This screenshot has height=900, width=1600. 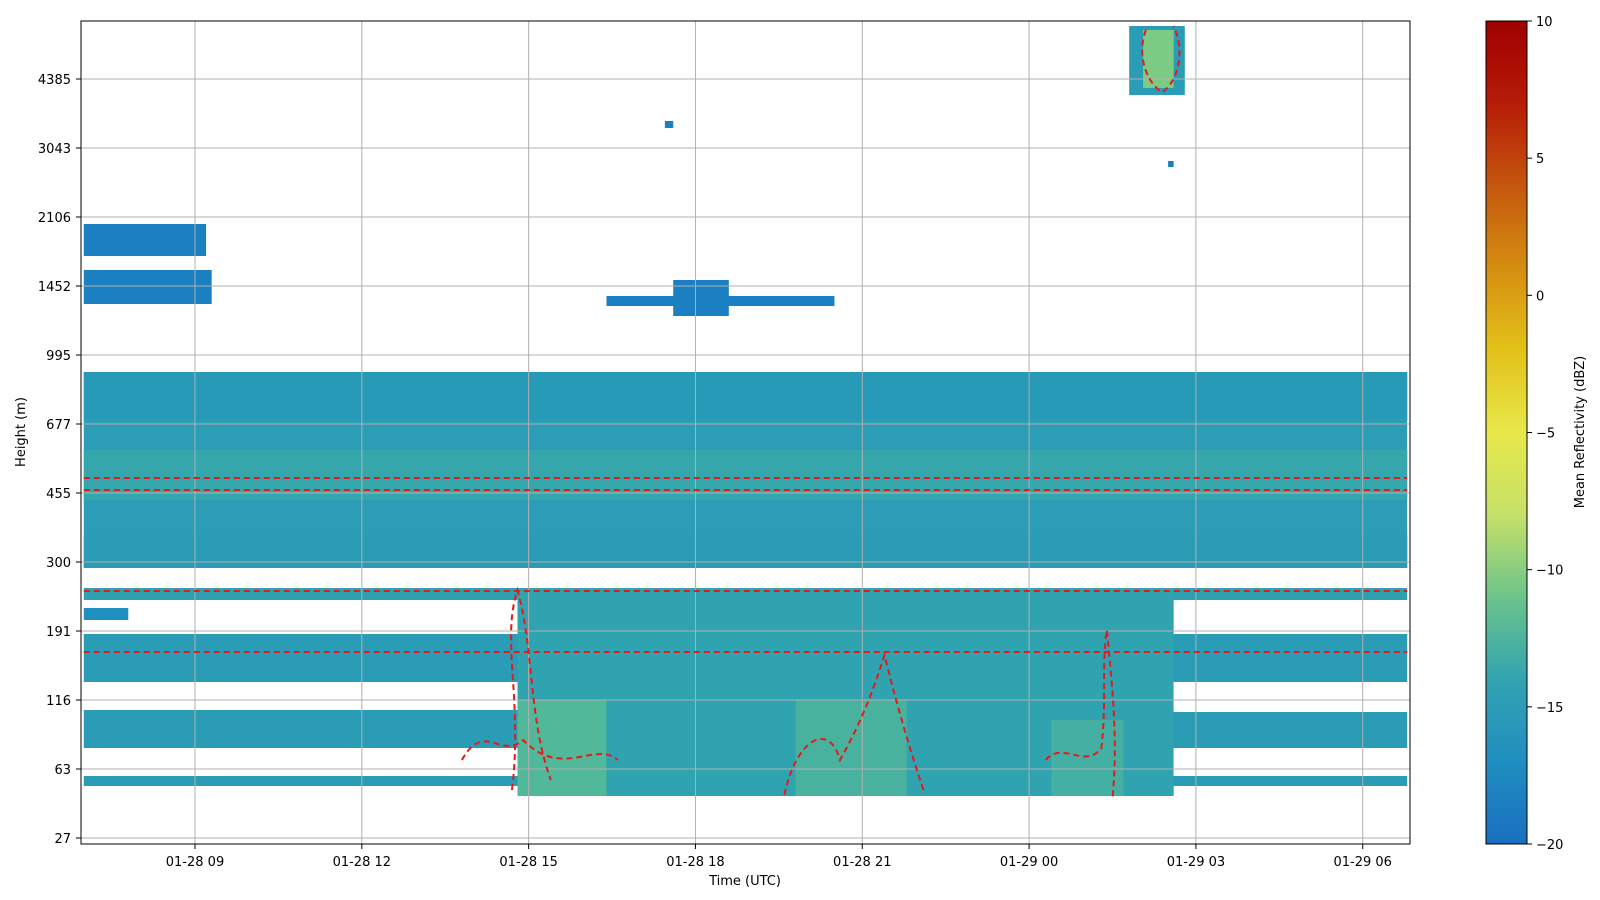 I want to click on echo-cloud-speck-a, so click(x=669, y=124).